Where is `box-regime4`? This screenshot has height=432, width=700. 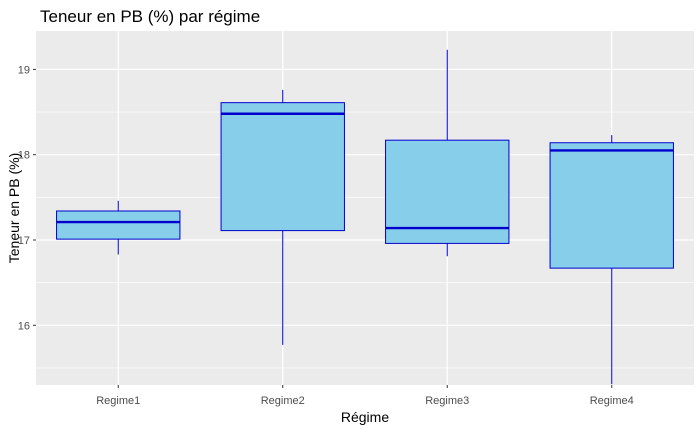
box-regime4 is located at coordinates (611, 260).